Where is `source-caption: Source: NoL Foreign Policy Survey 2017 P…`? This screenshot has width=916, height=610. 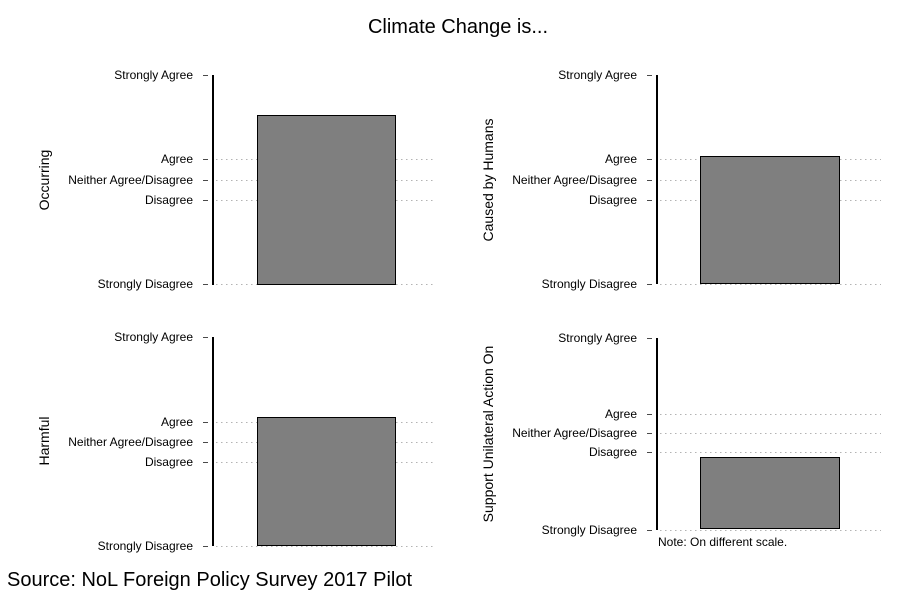
source-caption: Source: NoL Foreign Policy Survey 2017 P… is located at coordinates (210, 580).